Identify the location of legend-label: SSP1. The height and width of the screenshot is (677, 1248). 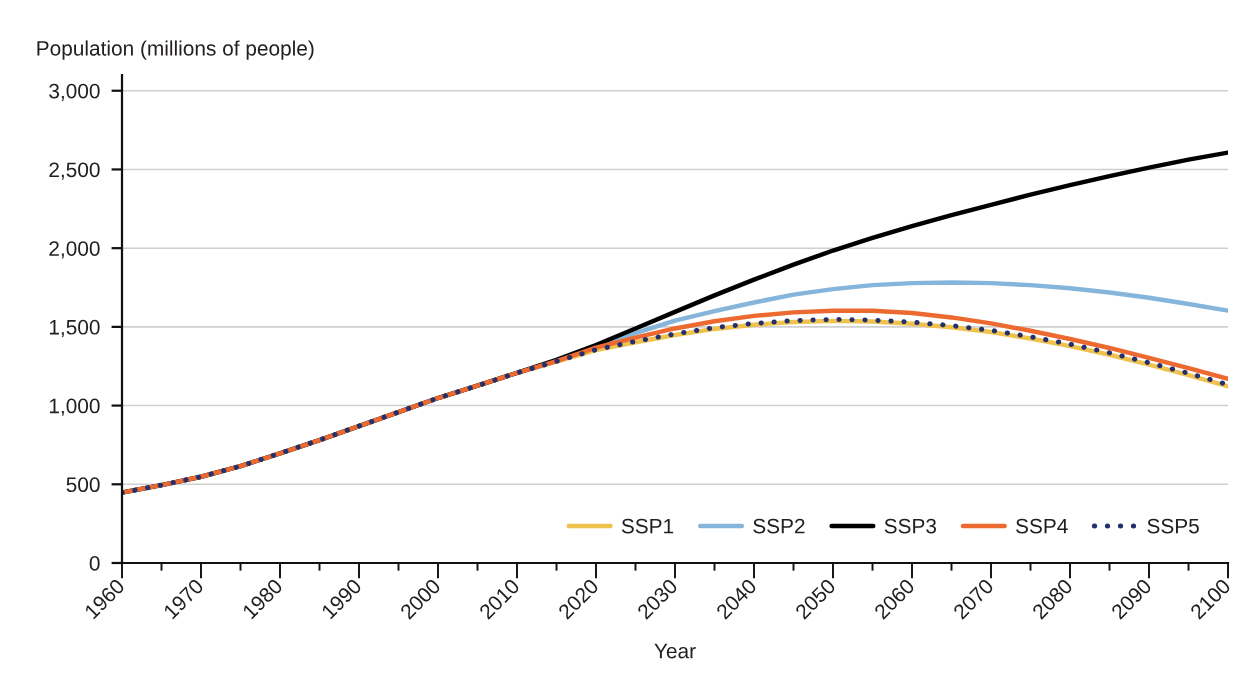
(647, 526).